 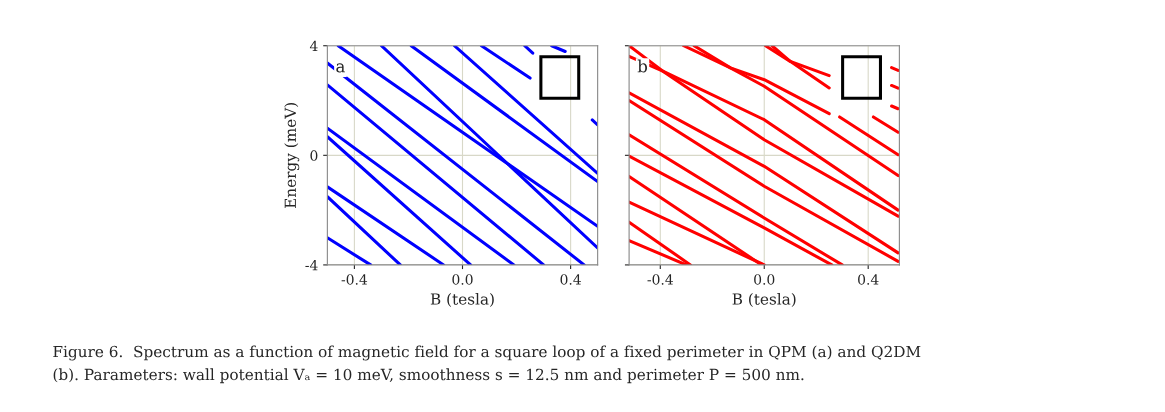 I want to click on y-tick-label: -4, so click(x=311, y=265).